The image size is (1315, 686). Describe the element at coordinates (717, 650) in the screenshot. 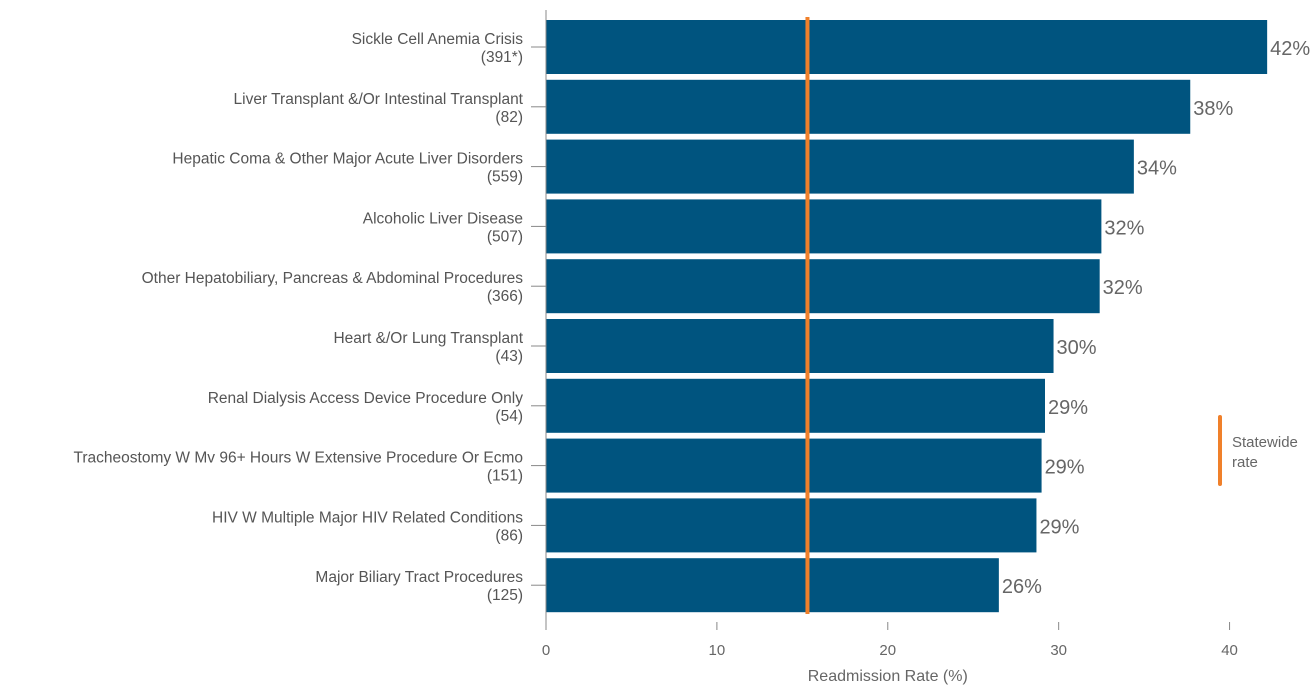

I see `x-tick-label-1: 10` at that location.